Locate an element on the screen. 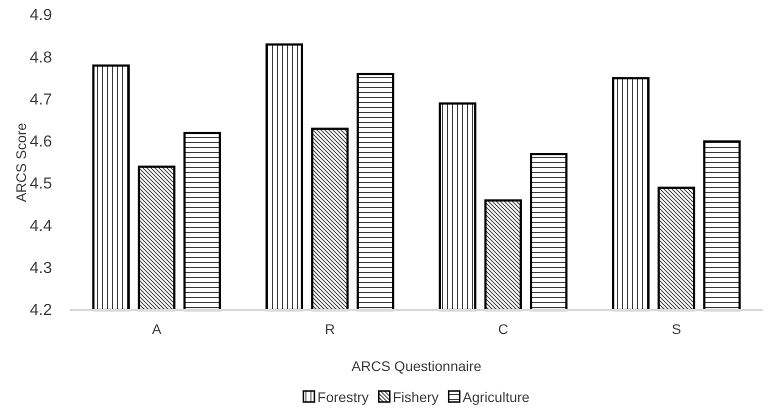  x-tick-label: S is located at coordinates (677, 328).